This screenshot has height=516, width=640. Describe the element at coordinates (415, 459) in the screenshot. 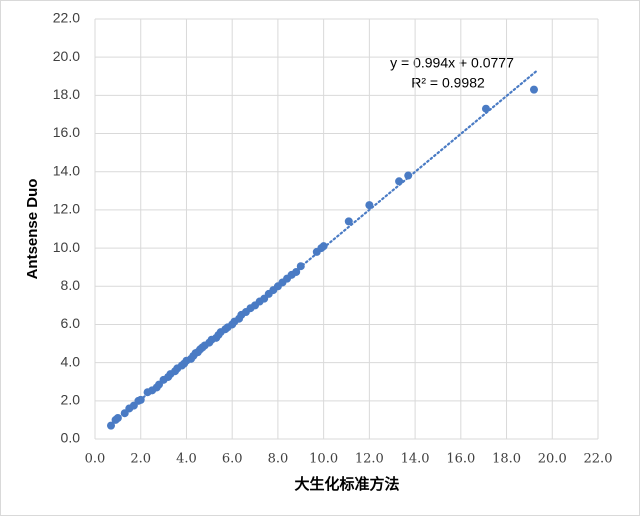

I see `x-tick-label: 14.0` at that location.